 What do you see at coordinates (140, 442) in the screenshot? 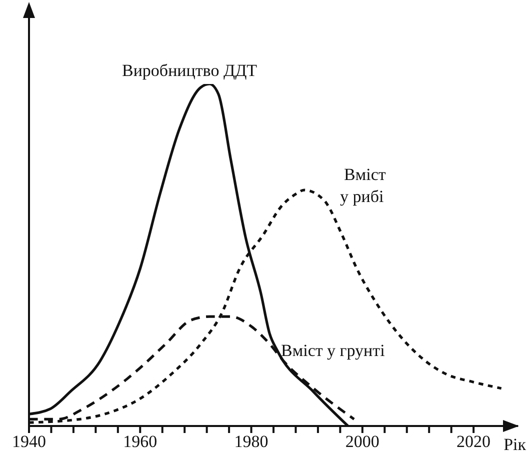
I see `x-tick-label: 1960` at bounding box center [140, 442].